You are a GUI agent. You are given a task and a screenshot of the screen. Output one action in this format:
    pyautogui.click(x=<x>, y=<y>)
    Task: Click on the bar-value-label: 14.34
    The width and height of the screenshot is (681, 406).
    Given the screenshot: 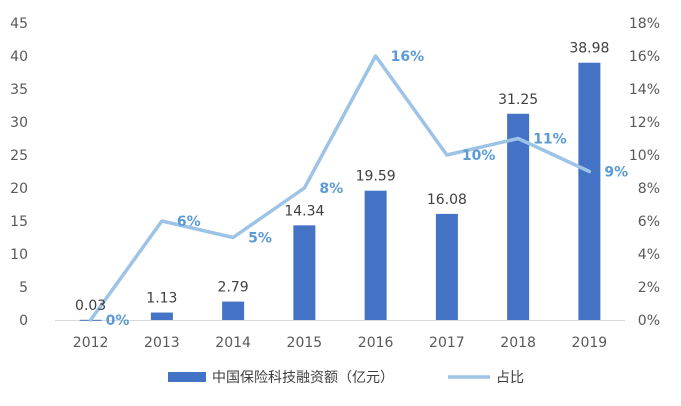 What is the action you would take?
    pyautogui.click(x=304, y=211)
    